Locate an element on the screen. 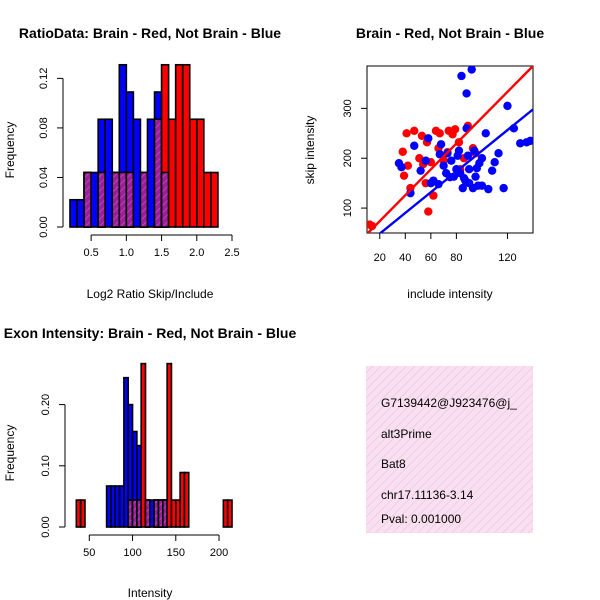 This screenshot has width=600, height=600. ratio-bars is located at coordinates (144, 145).